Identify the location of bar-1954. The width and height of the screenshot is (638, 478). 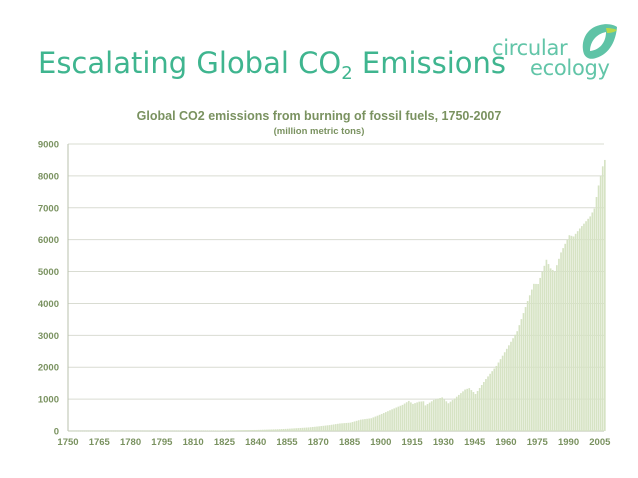
(494, 399).